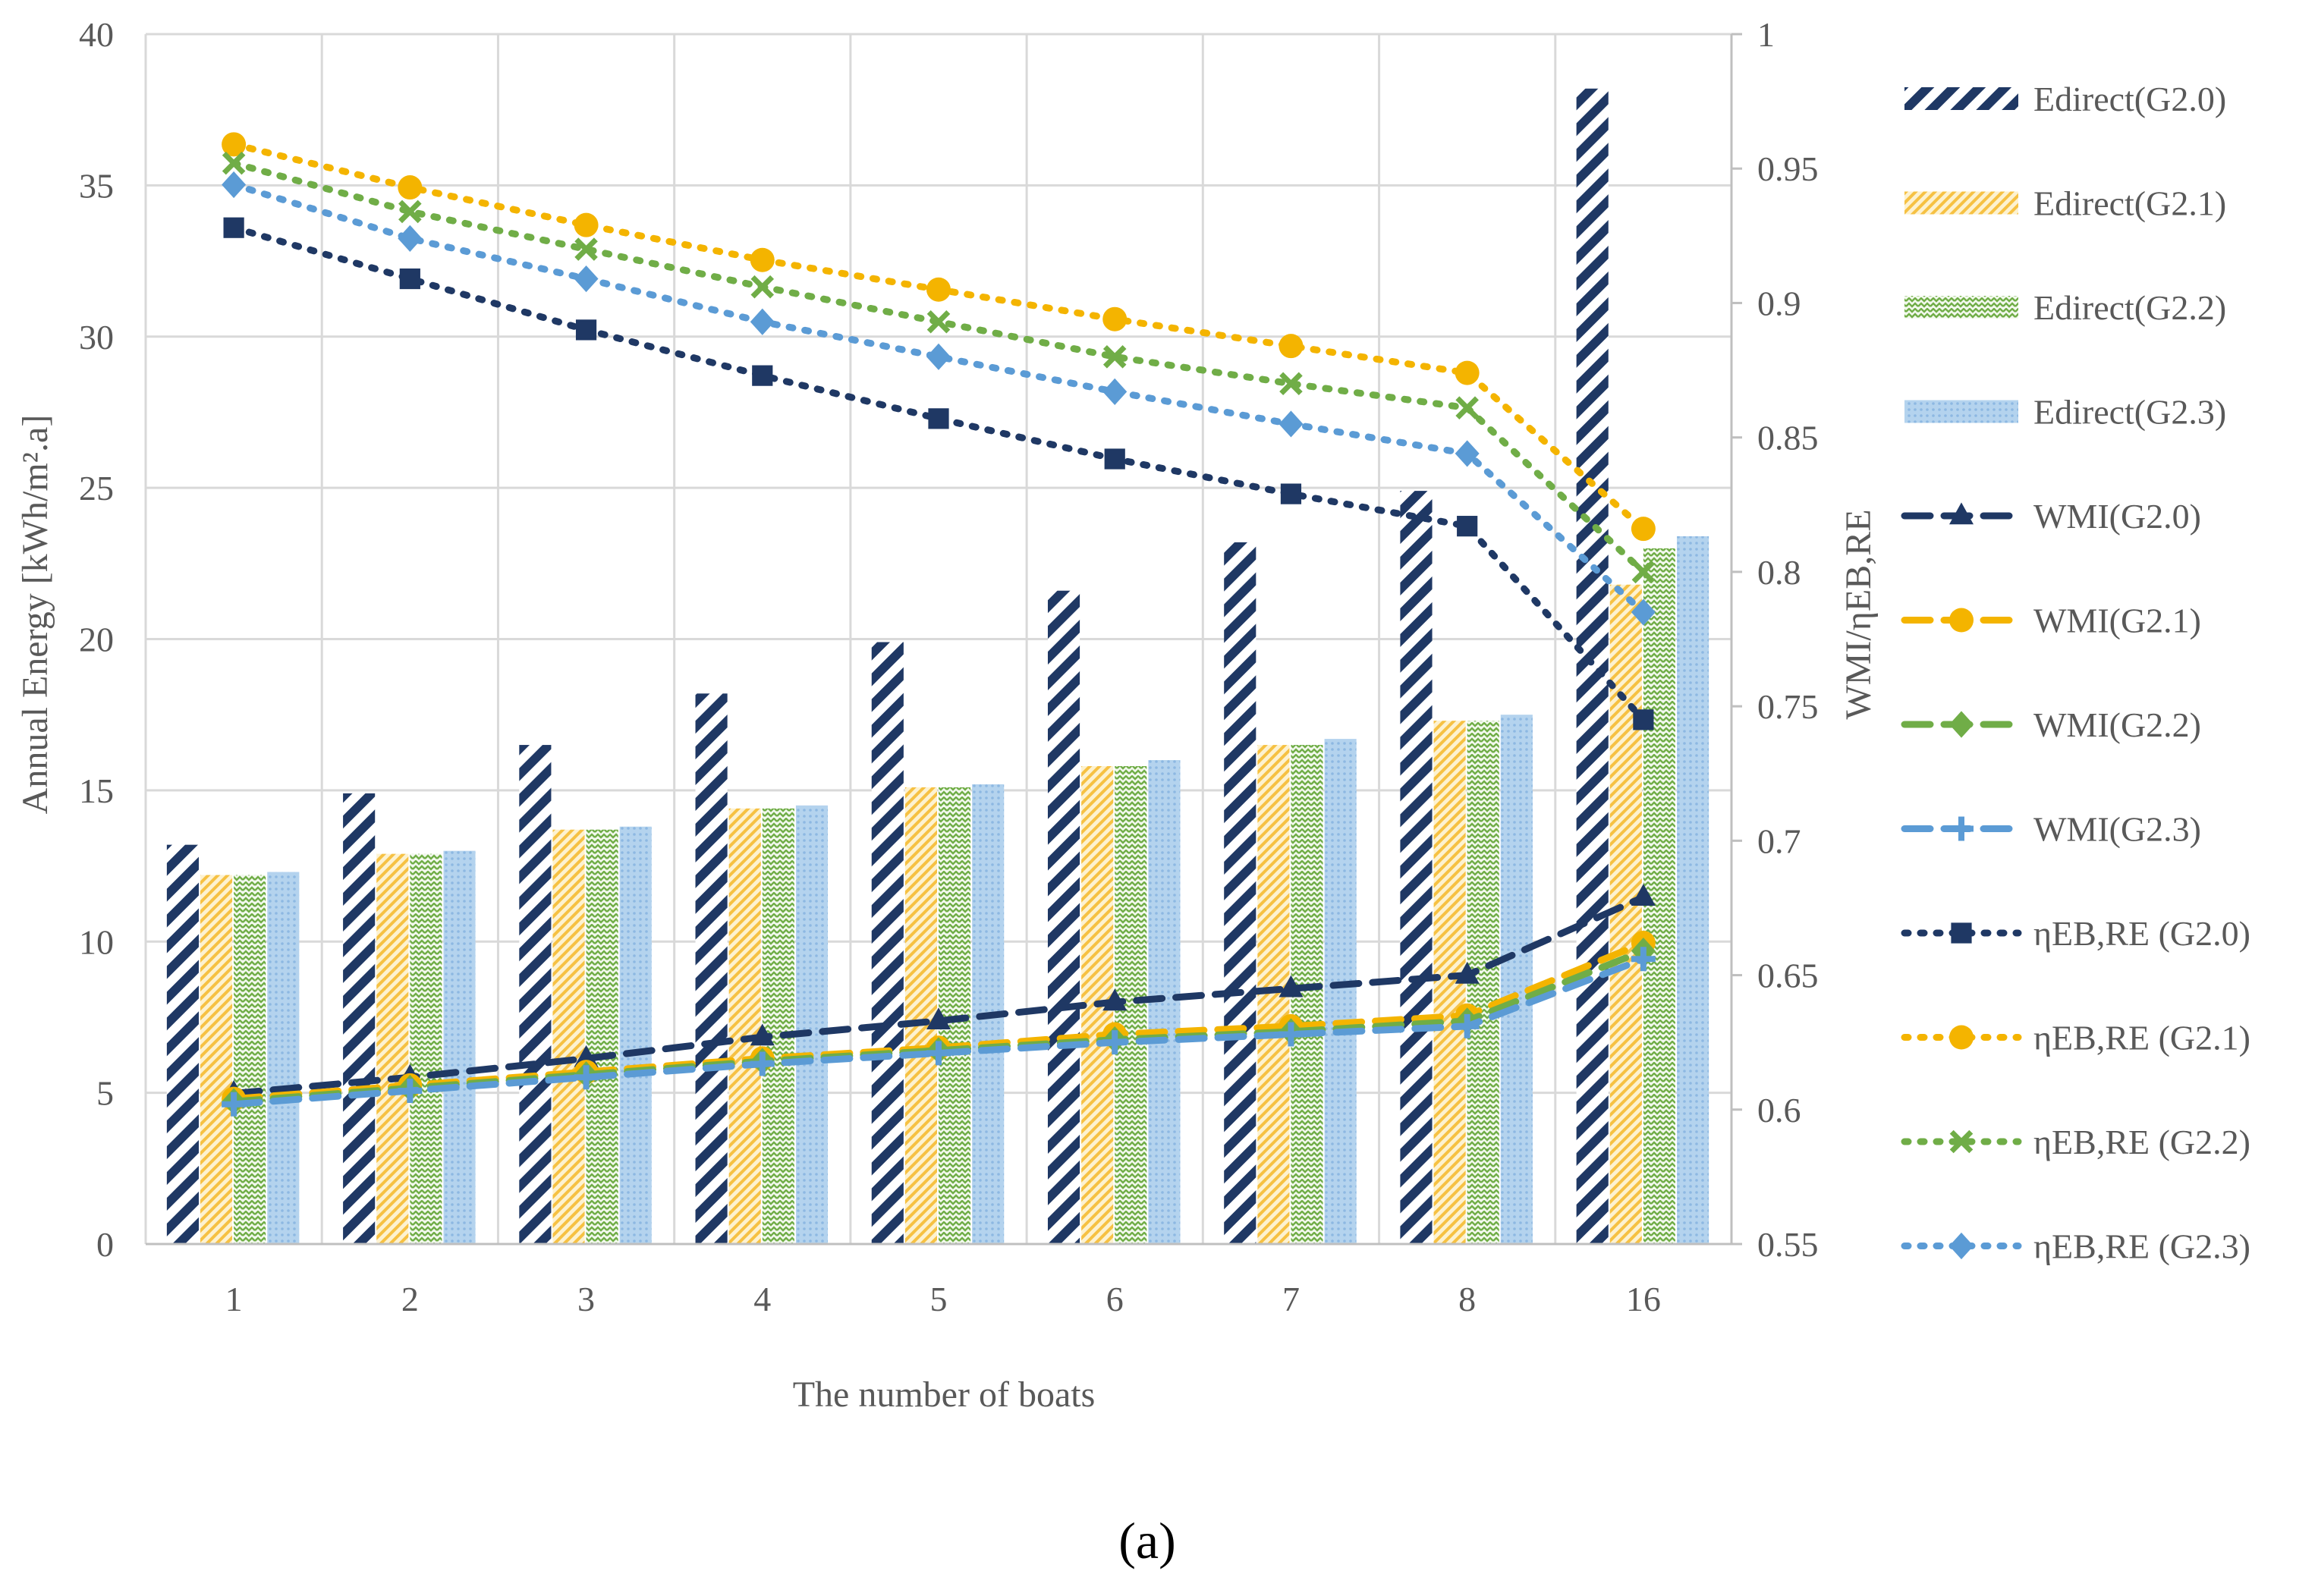 Image resolution: width=2318 pixels, height=1596 pixels. I want to click on x-tick-label: 2, so click(410, 1299).